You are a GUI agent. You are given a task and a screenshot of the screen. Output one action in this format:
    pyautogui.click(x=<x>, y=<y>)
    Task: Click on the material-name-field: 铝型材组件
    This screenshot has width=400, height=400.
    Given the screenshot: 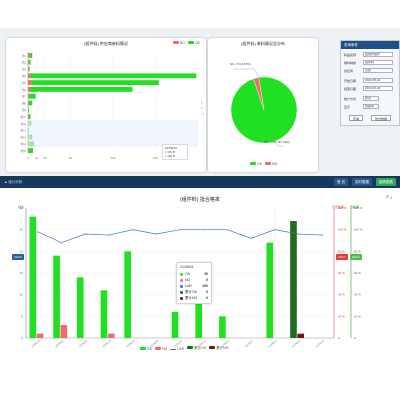 What is the action you would take?
    pyautogui.click(x=378, y=54)
    